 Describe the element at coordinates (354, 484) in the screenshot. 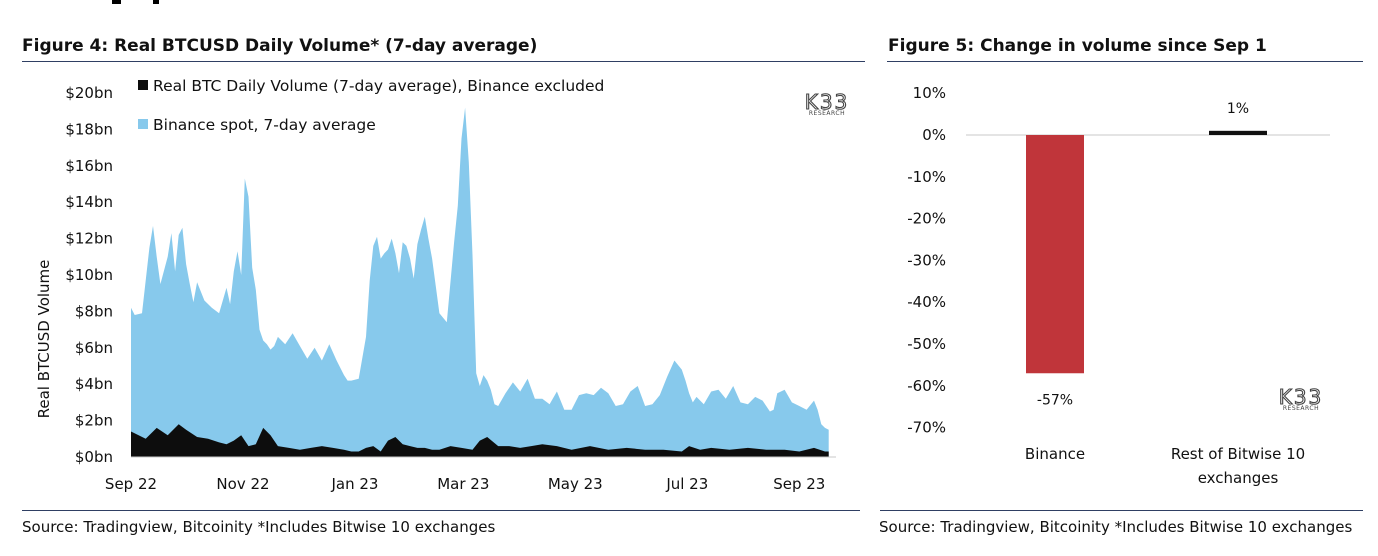

I see `x-tick-label: Jan 23` at that location.